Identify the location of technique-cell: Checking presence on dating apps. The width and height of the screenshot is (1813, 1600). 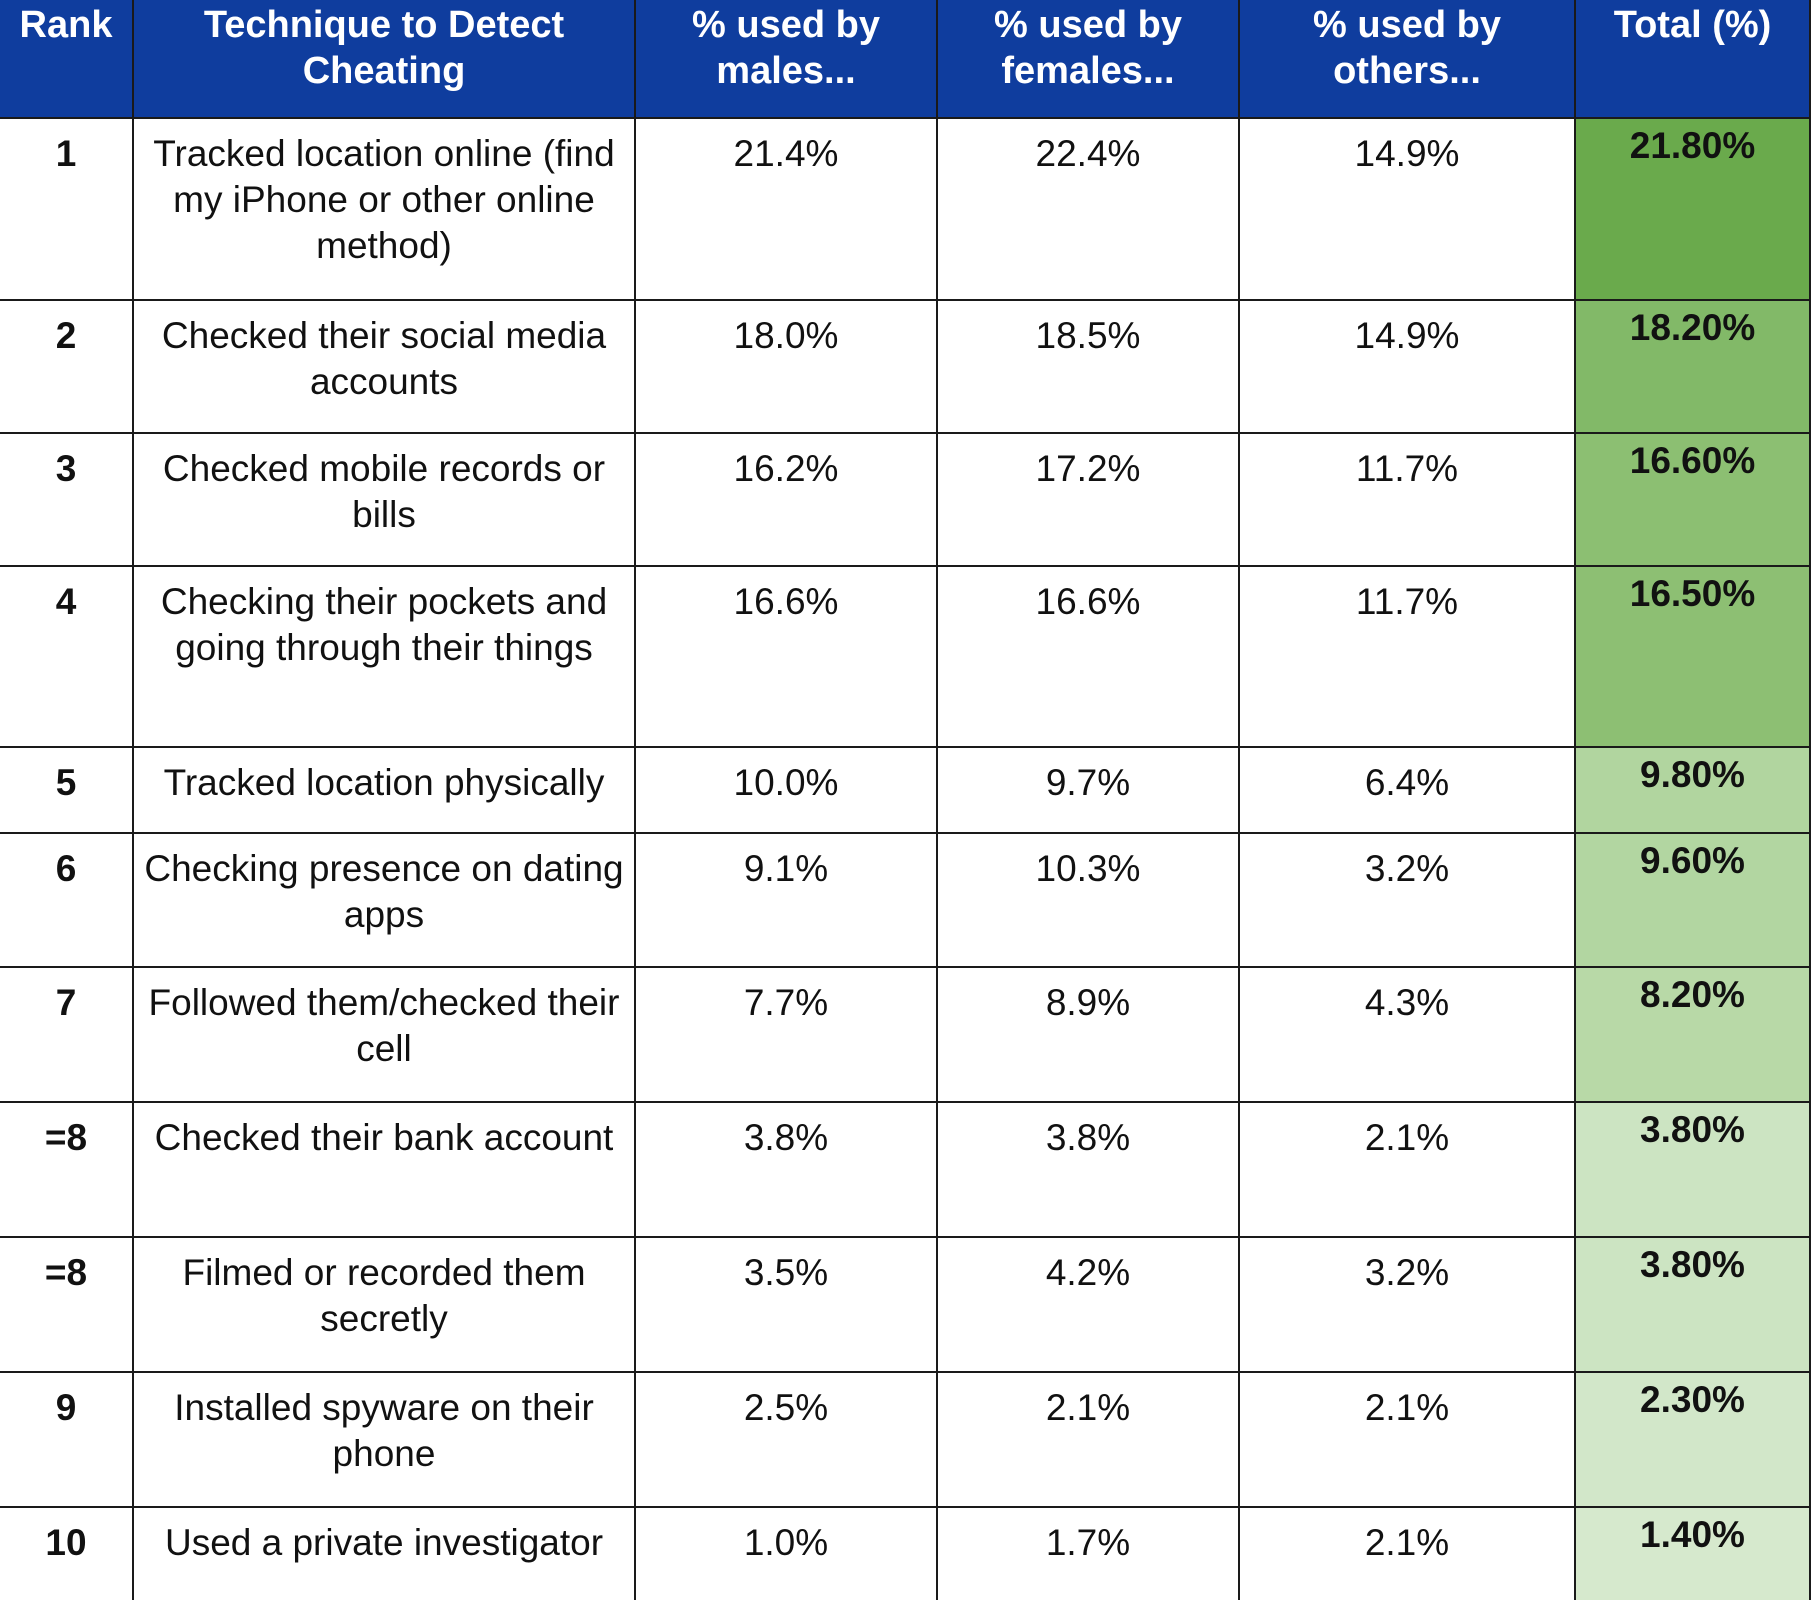
(384, 900).